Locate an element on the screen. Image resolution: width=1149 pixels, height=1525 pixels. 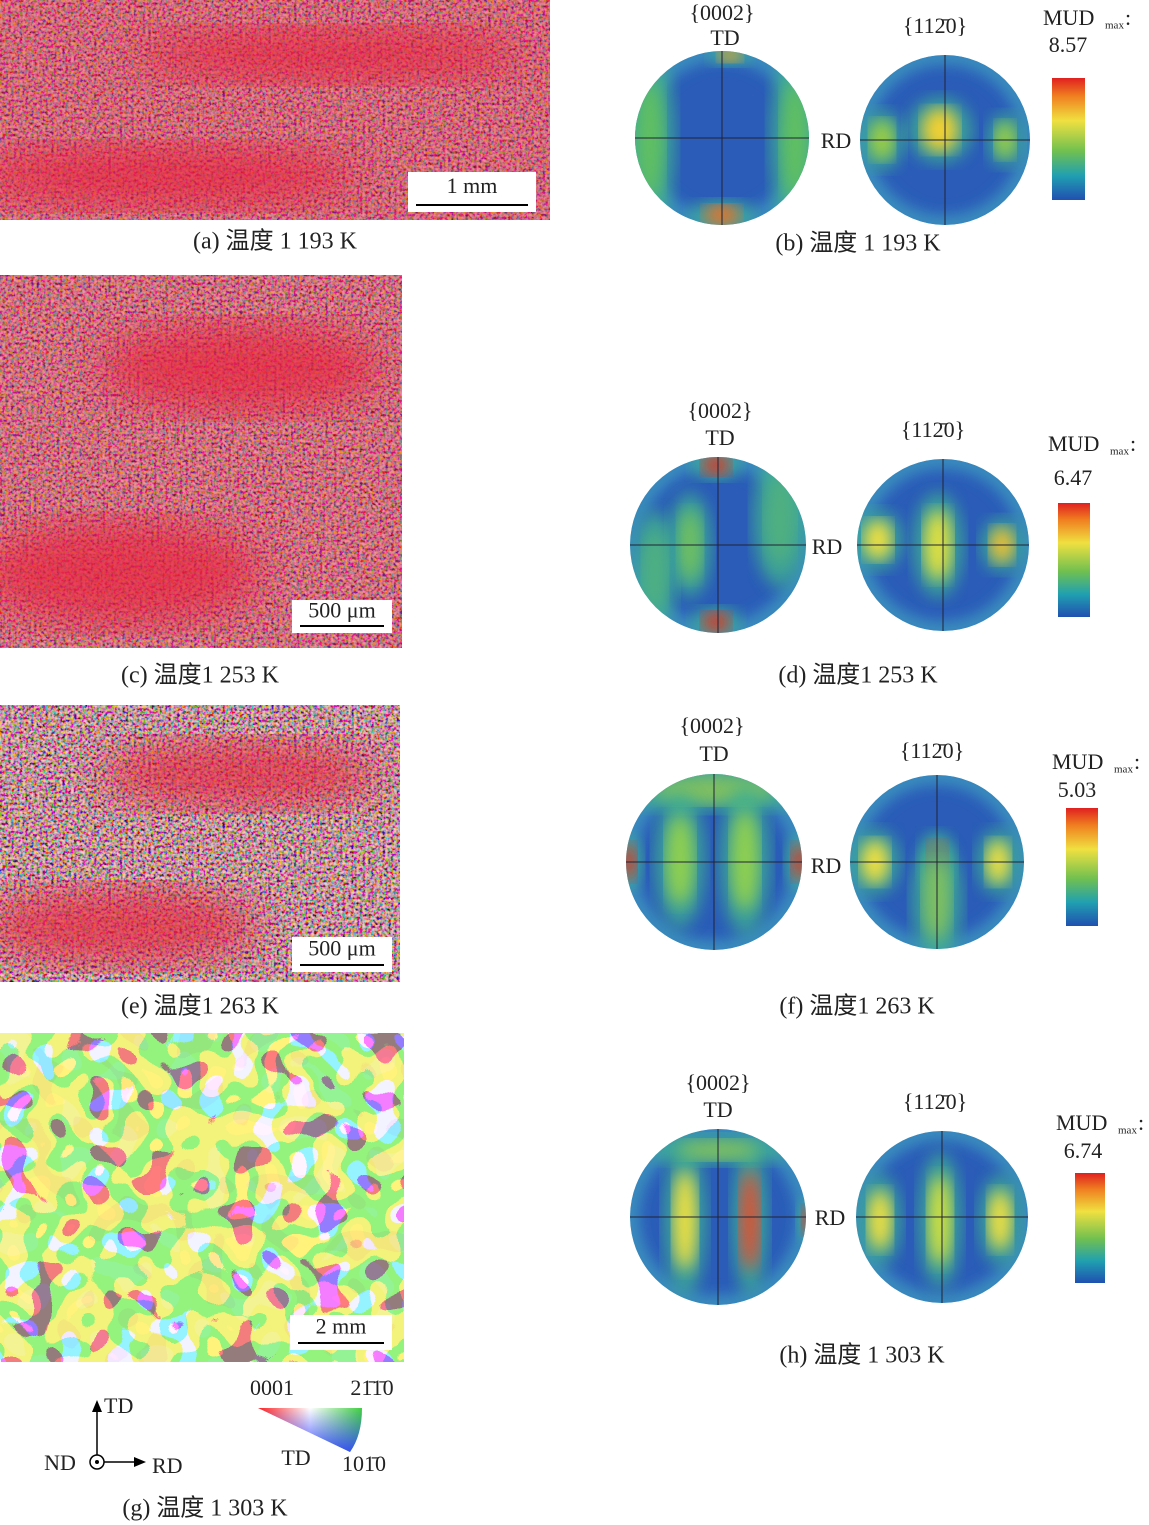
nd-dot is located at coordinates (97, 1462).